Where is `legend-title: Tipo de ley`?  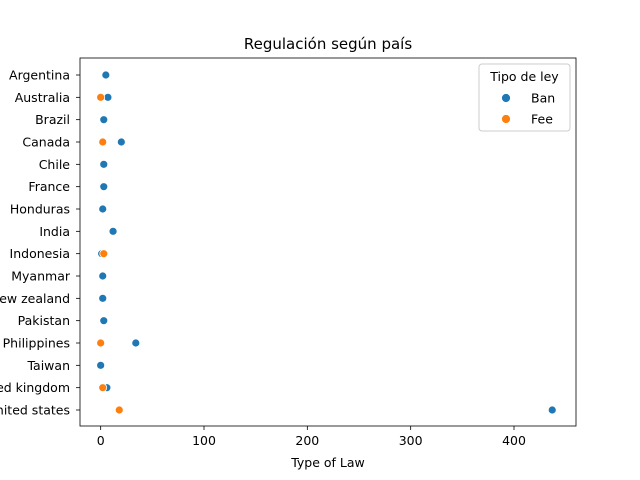 legend-title: Tipo de ley is located at coordinates (524, 76).